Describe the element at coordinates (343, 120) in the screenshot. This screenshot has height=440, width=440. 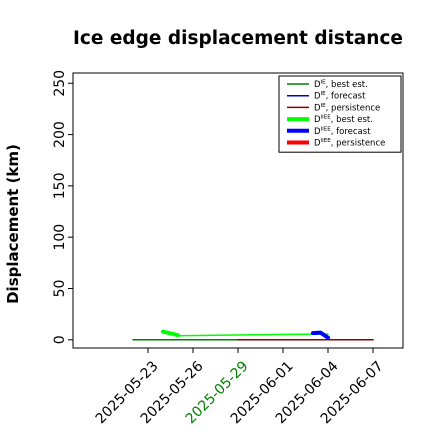
I see `legend-entry-3: DIIEE, best est.` at that location.